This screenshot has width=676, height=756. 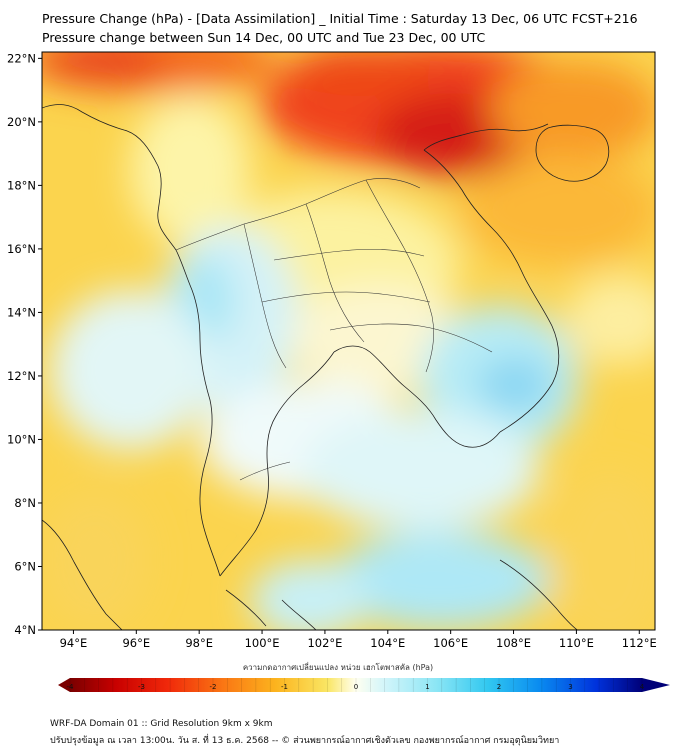 I want to click on latitude-axis: 22°N 20°N 18°N 16°N 14°N 12°N 10°N 8°N 6°N 4°N, so click(x=24, y=344).